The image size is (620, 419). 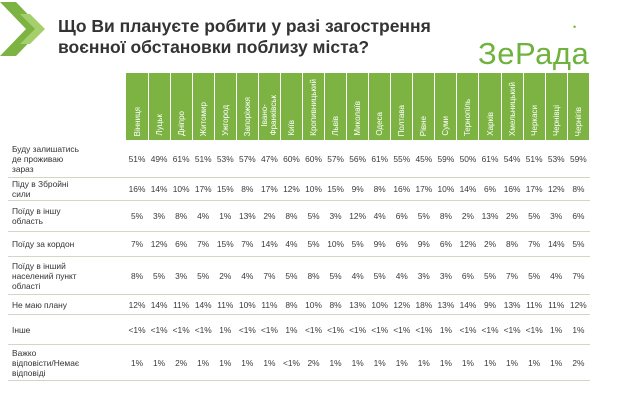 I want to click on column-header: Полтава, so click(x=402, y=106).